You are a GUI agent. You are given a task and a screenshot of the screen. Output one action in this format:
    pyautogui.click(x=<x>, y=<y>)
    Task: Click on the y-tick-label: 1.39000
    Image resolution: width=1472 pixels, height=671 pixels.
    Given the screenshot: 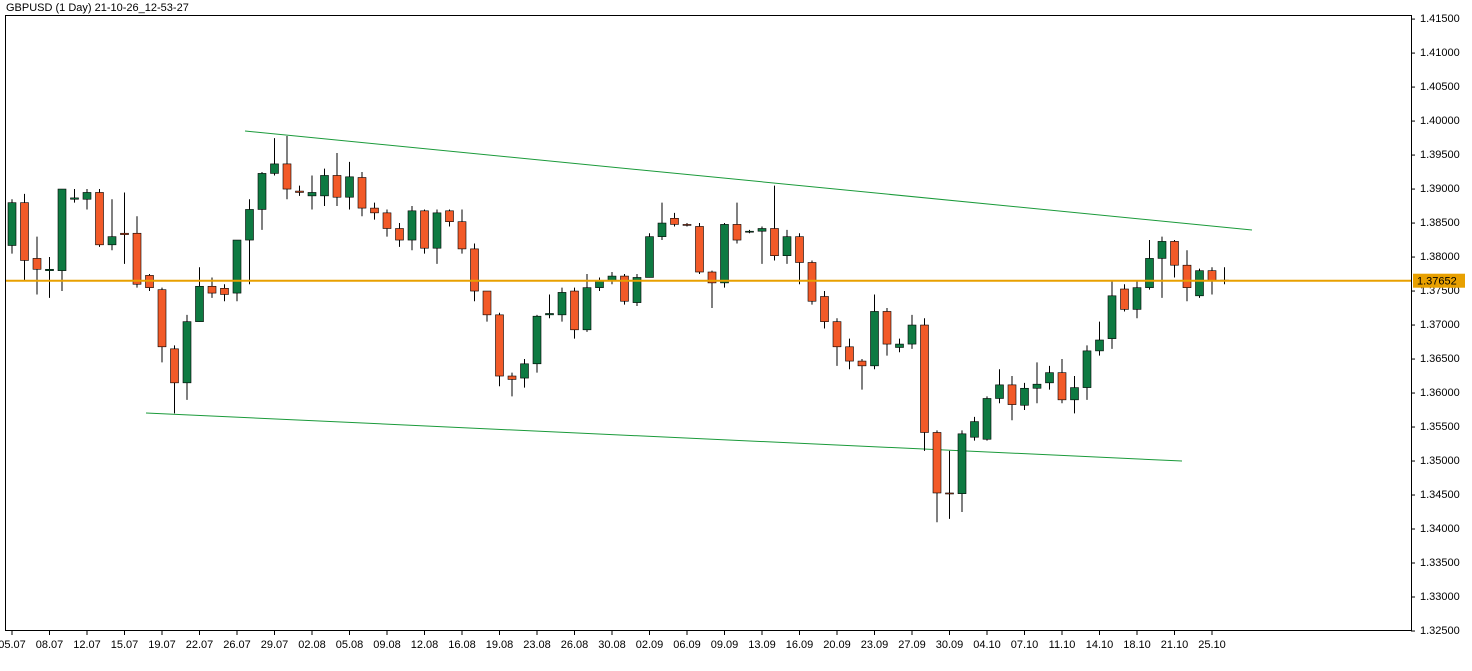 What is the action you would take?
    pyautogui.click(x=1440, y=189)
    